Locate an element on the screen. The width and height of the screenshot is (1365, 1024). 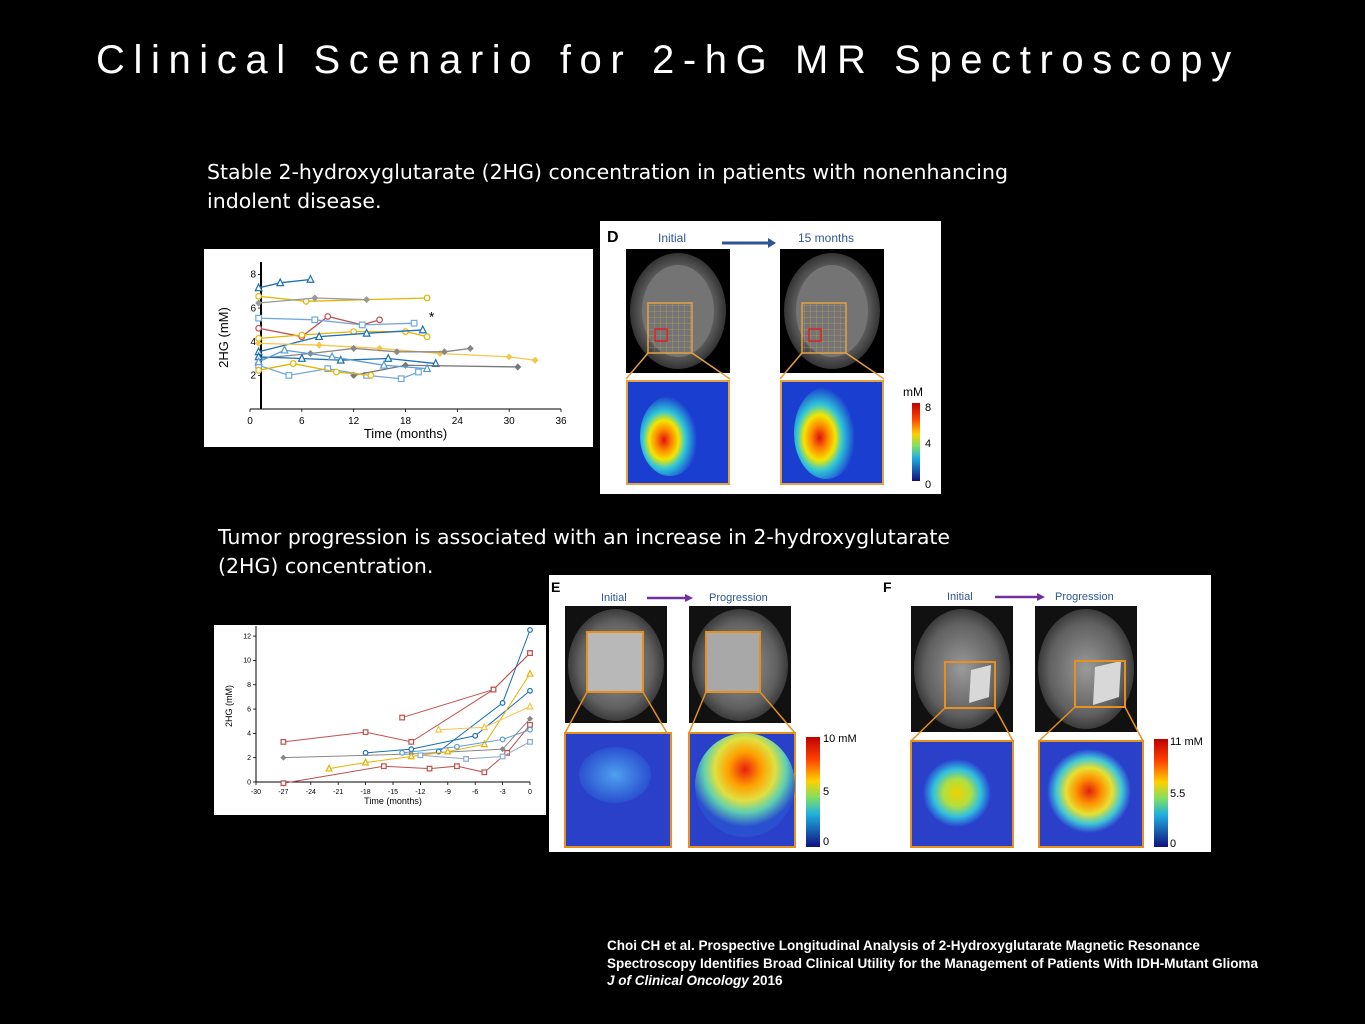
panel-d-later-label: 15 months is located at coordinates (826, 238).